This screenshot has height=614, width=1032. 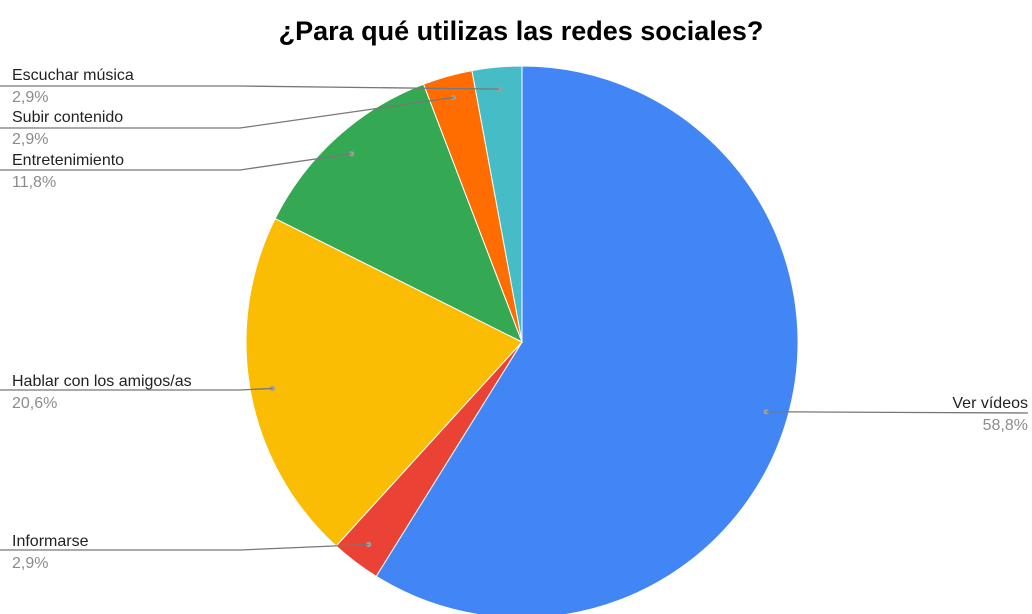 I want to click on leader-line-hablar-con-los-amigos-as, so click(x=136, y=389).